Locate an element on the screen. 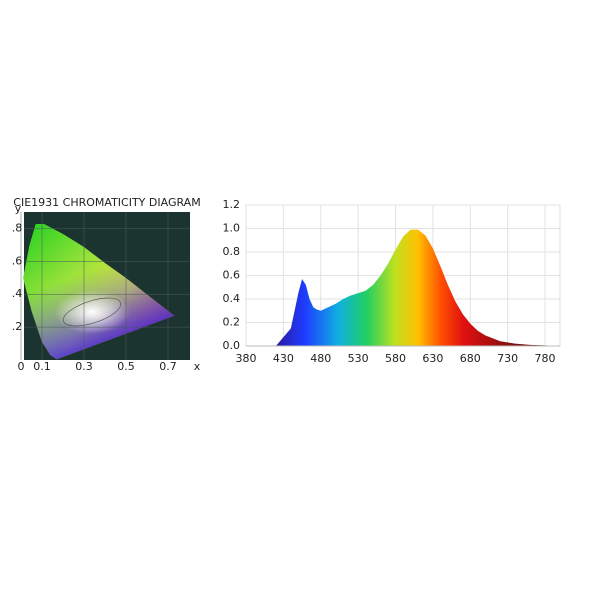 The width and height of the screenshot is (600, 604). x-tick-label: 430 is located at coordinates (283, 358).